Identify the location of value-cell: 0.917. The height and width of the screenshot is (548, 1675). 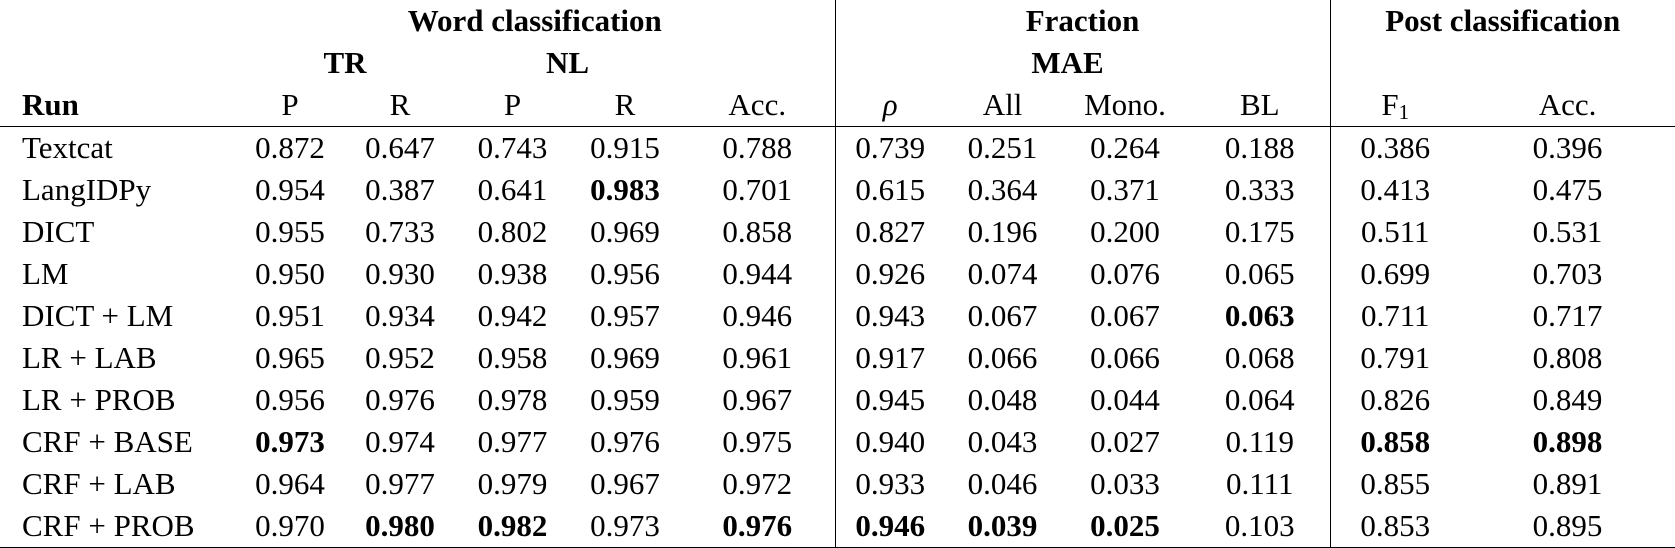
(890, 357).